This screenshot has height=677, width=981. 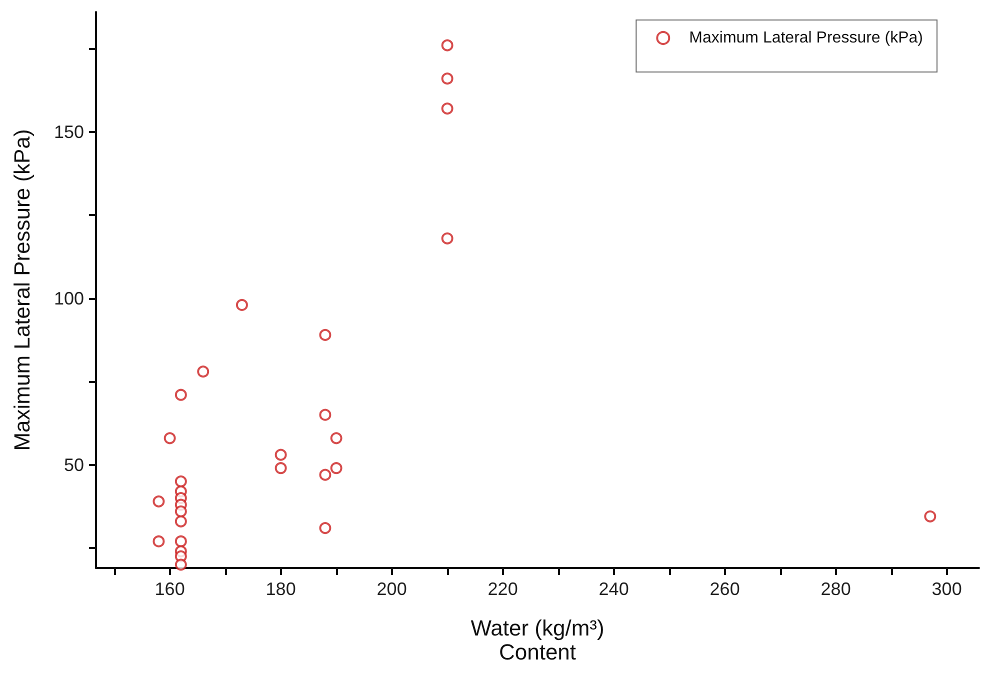 I want to click on x-axis-title: Water (kg/m³) Content, so click(x=537, y=640).